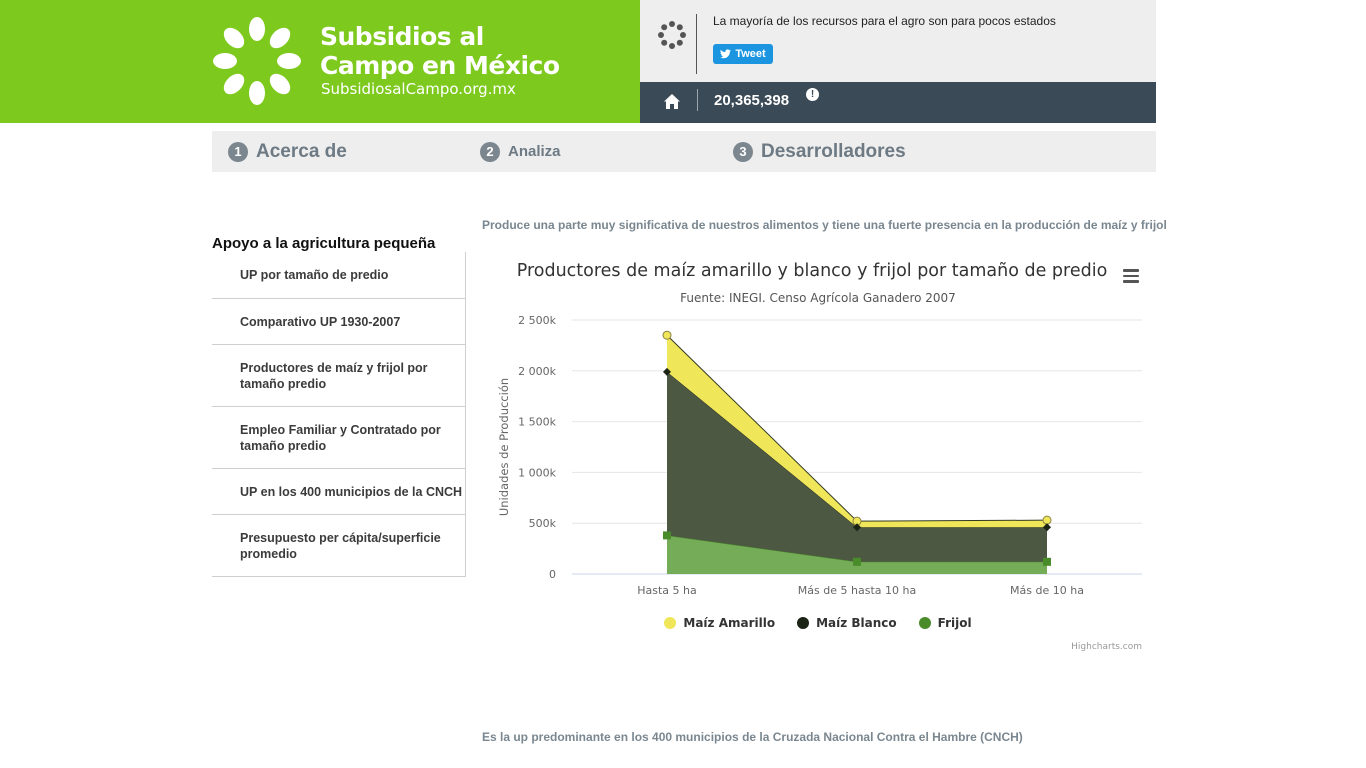  What do you see at coordinates (856, 623) in the screenshot?
I see `legend-label: Maíz Blanco` at bounding box center [856, 623].